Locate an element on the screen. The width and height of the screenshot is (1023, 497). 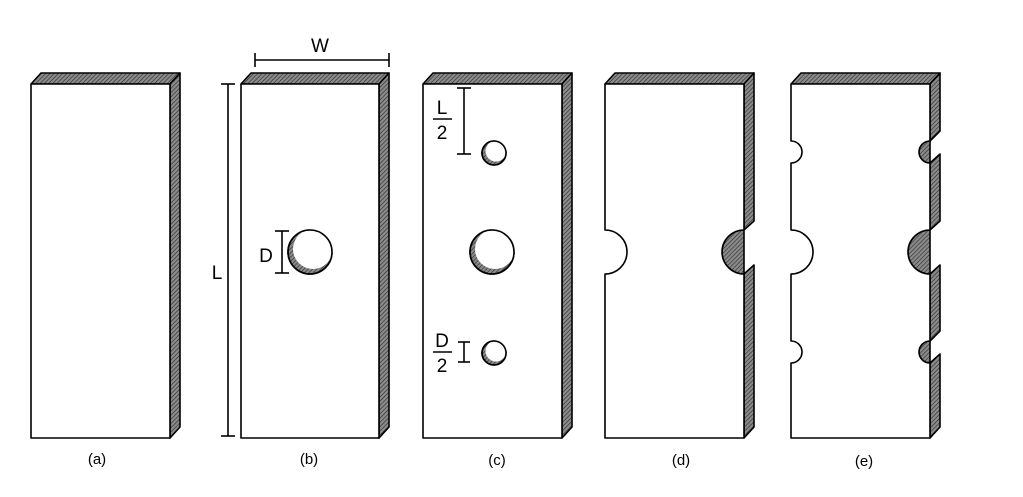
caption-c: (c) is located at coordinates (497, 460).